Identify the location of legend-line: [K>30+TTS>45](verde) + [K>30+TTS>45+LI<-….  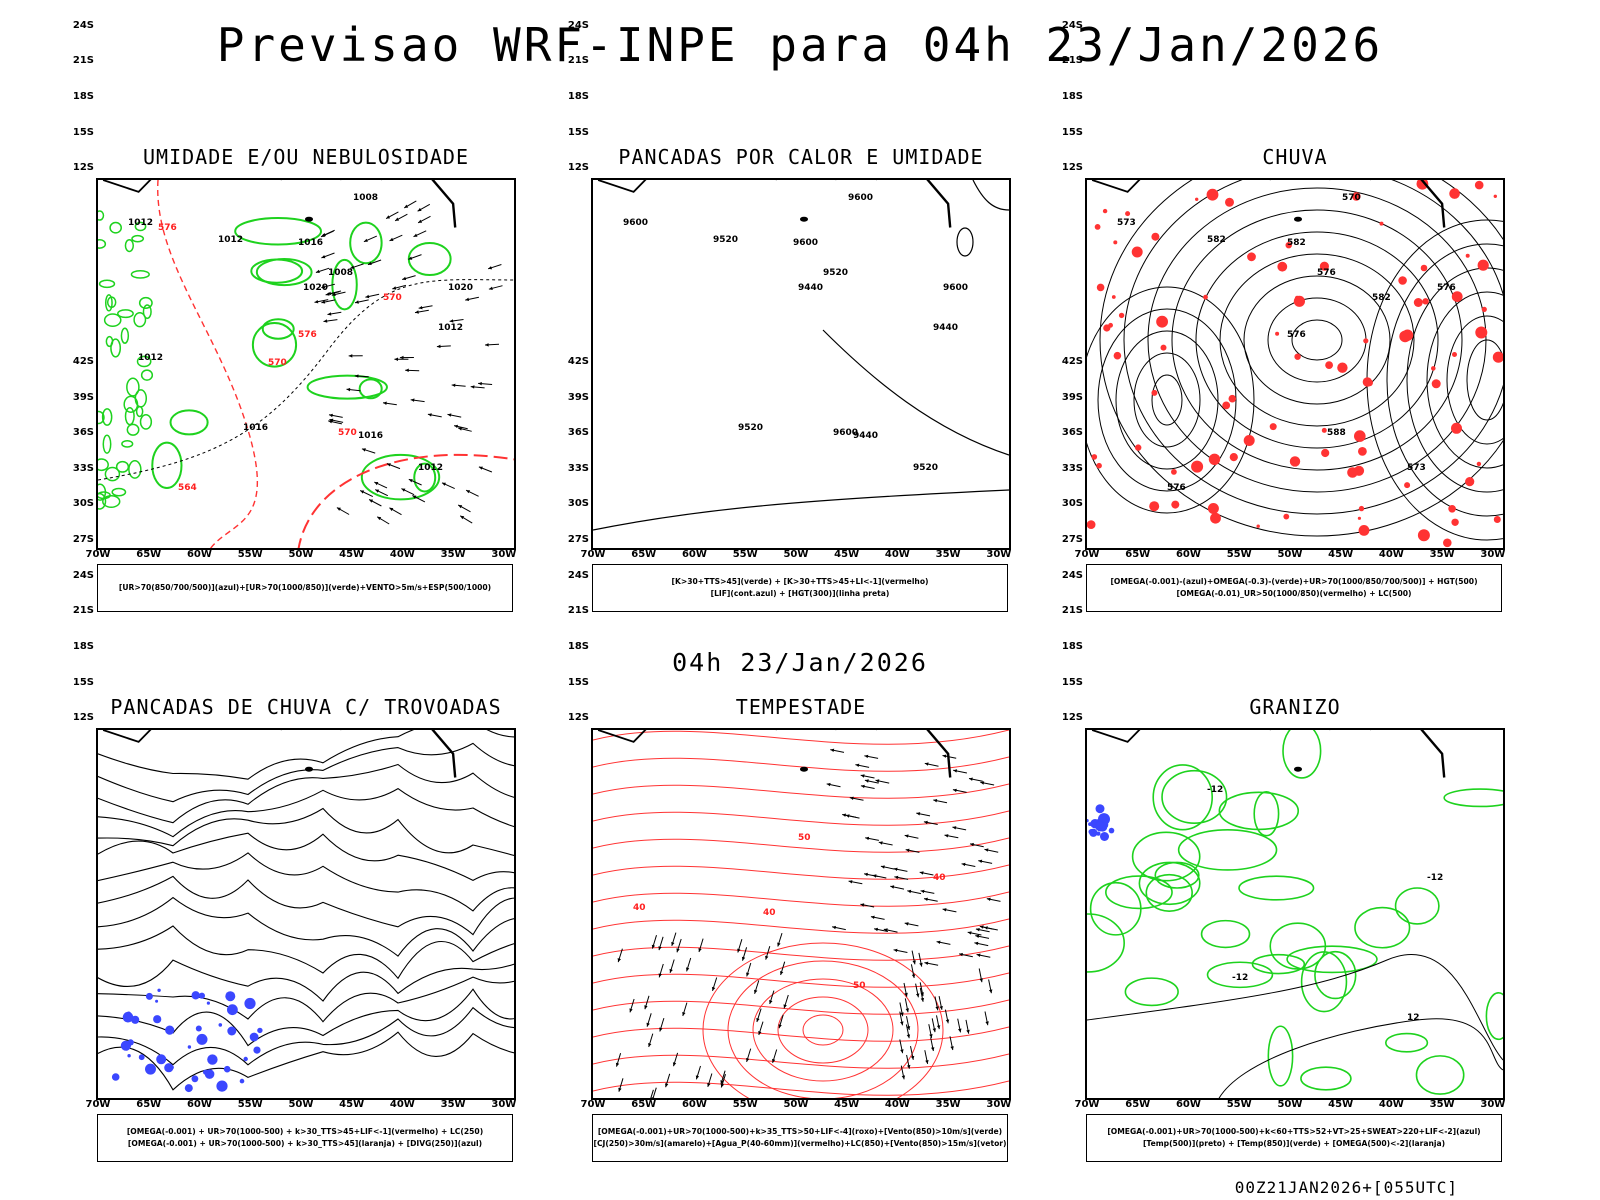
(800, 581).